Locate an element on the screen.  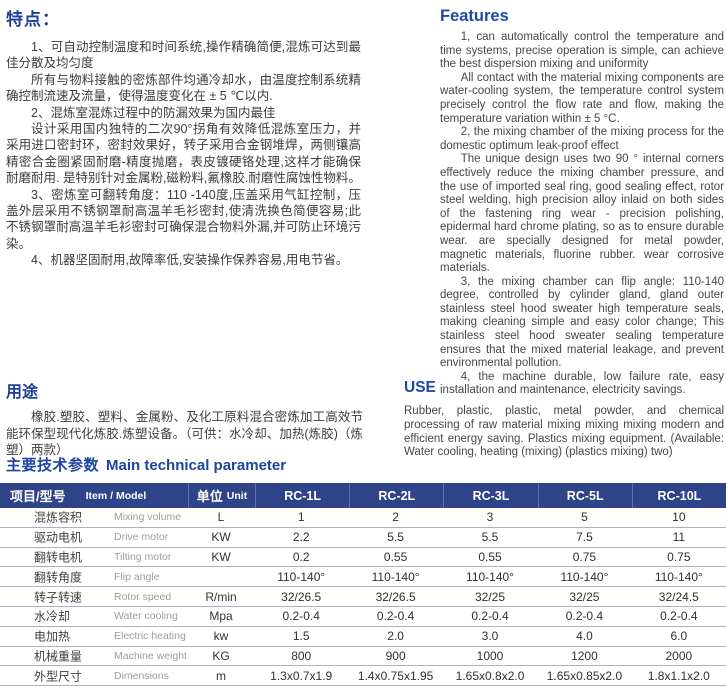
row-value: 2.0 is located at coordinates (395, 636).